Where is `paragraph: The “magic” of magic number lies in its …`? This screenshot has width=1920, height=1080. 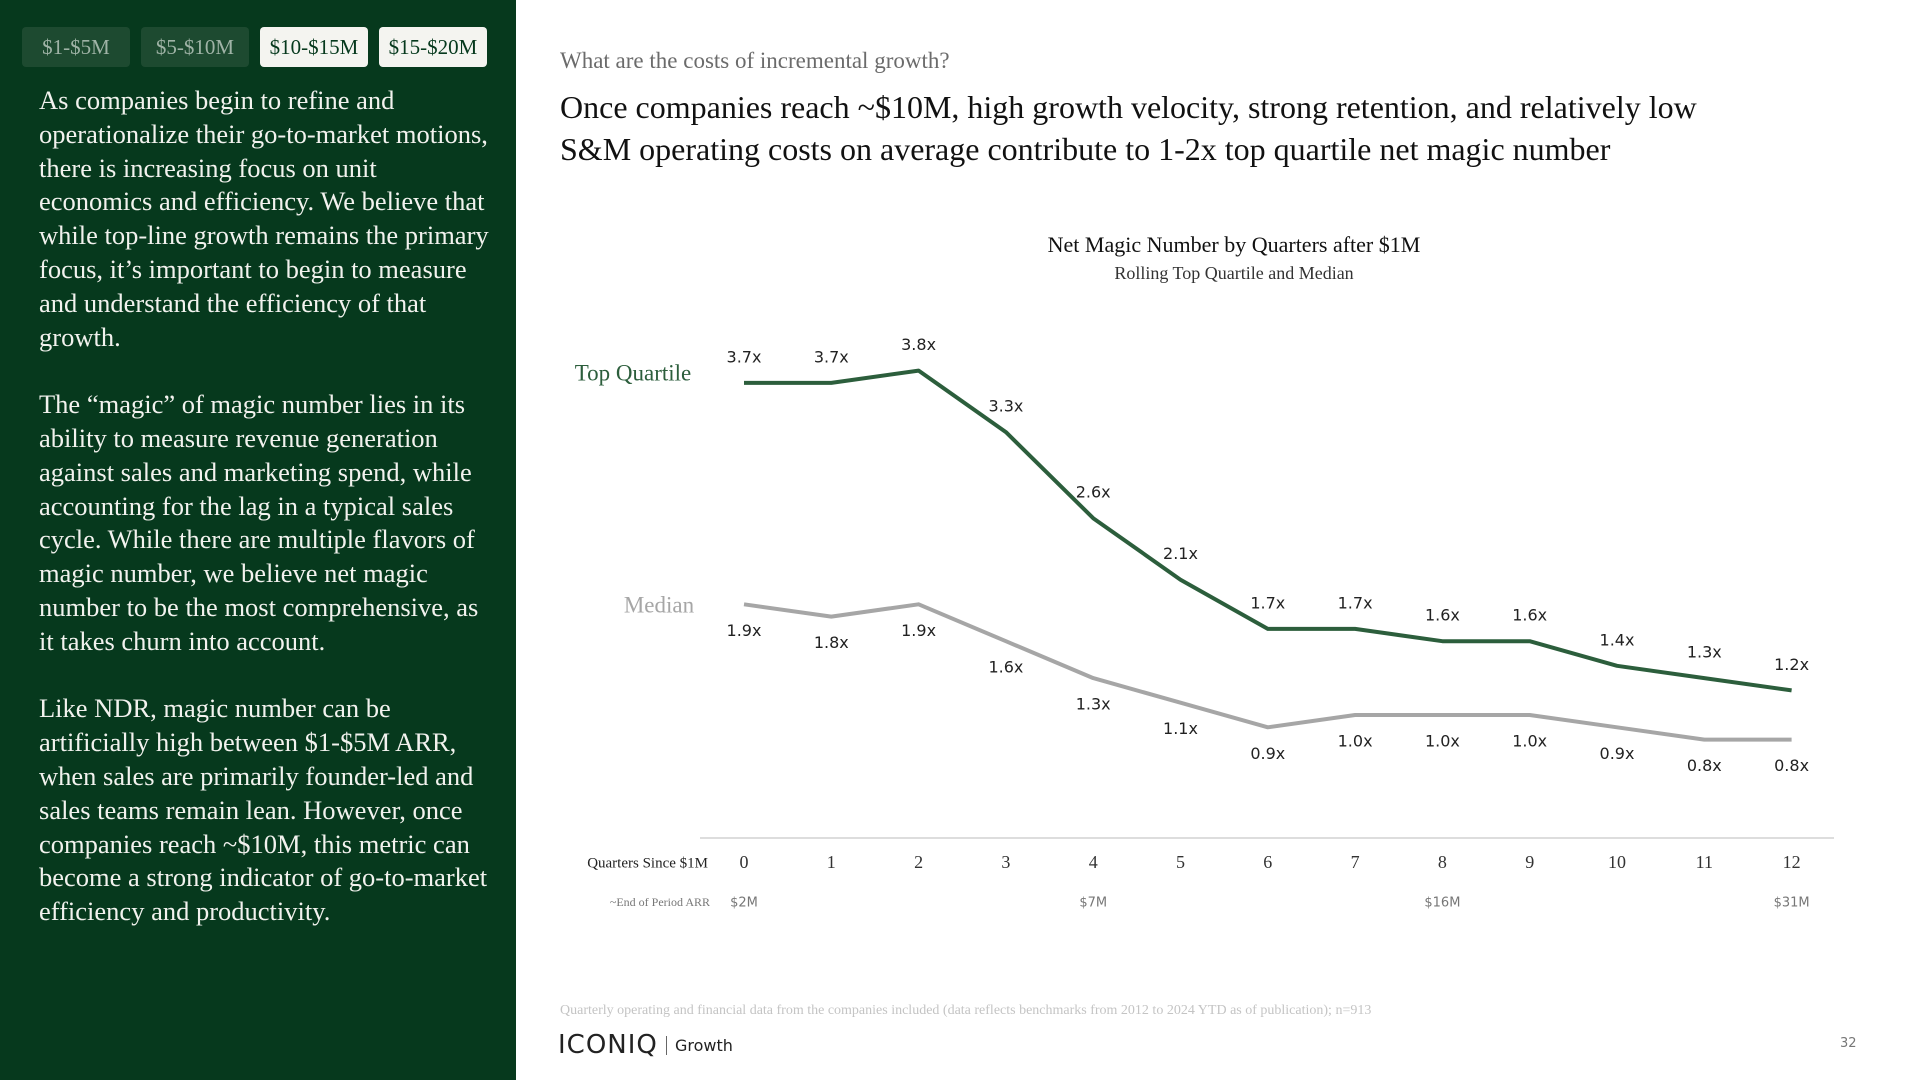
paragraph: The “magic” of magic number lies in its … is located at coordinates (259, 522).